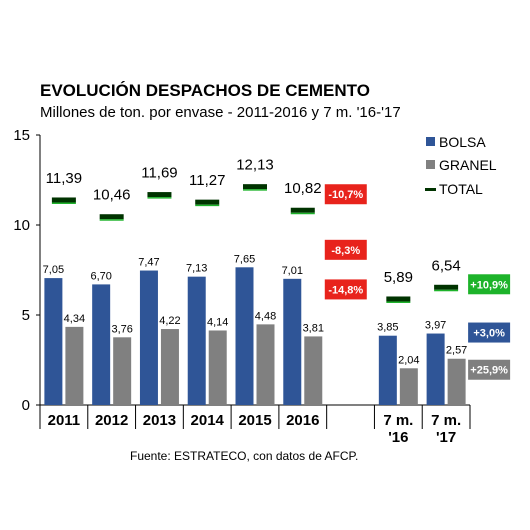 This screenshot has height=530, width=530. Describe the element at coordinates (398, 437) in the screenshot. I see `x-tick-label: '16` at that location.